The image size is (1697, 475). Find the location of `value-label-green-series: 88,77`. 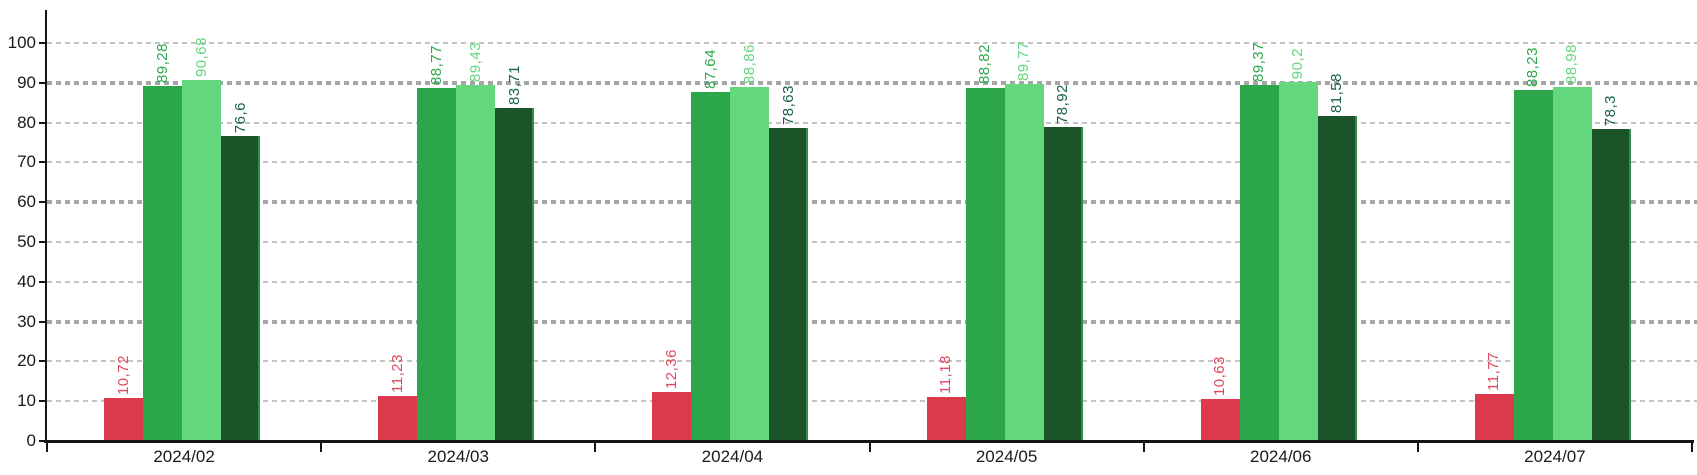

value-label-green-series: 88,77 is located at coordinates (436, 64).